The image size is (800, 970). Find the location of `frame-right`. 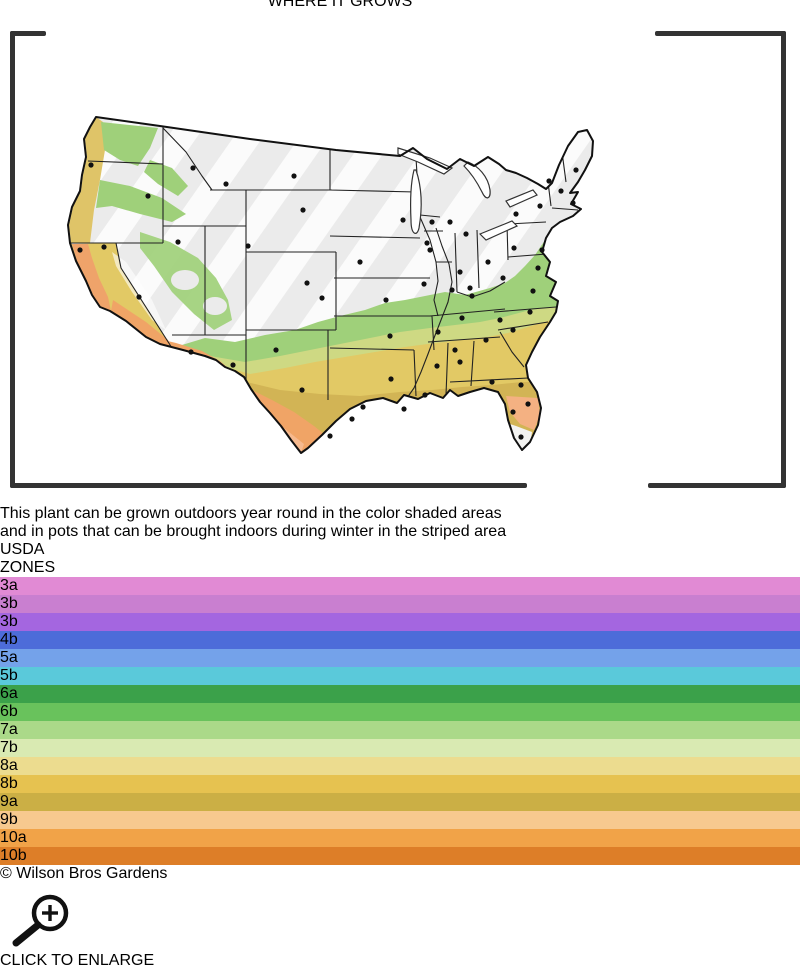

frame-right is located at coordinates (783, 259).